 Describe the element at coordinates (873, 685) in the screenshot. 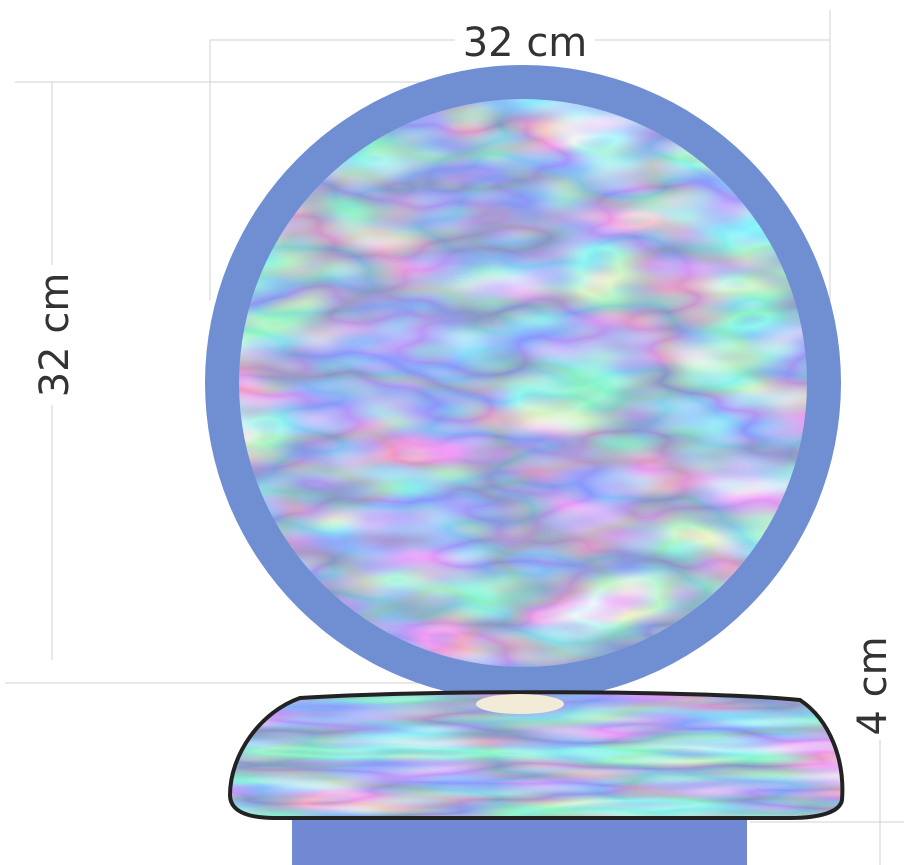

I see `base-height-label: 4 cm` at that location.